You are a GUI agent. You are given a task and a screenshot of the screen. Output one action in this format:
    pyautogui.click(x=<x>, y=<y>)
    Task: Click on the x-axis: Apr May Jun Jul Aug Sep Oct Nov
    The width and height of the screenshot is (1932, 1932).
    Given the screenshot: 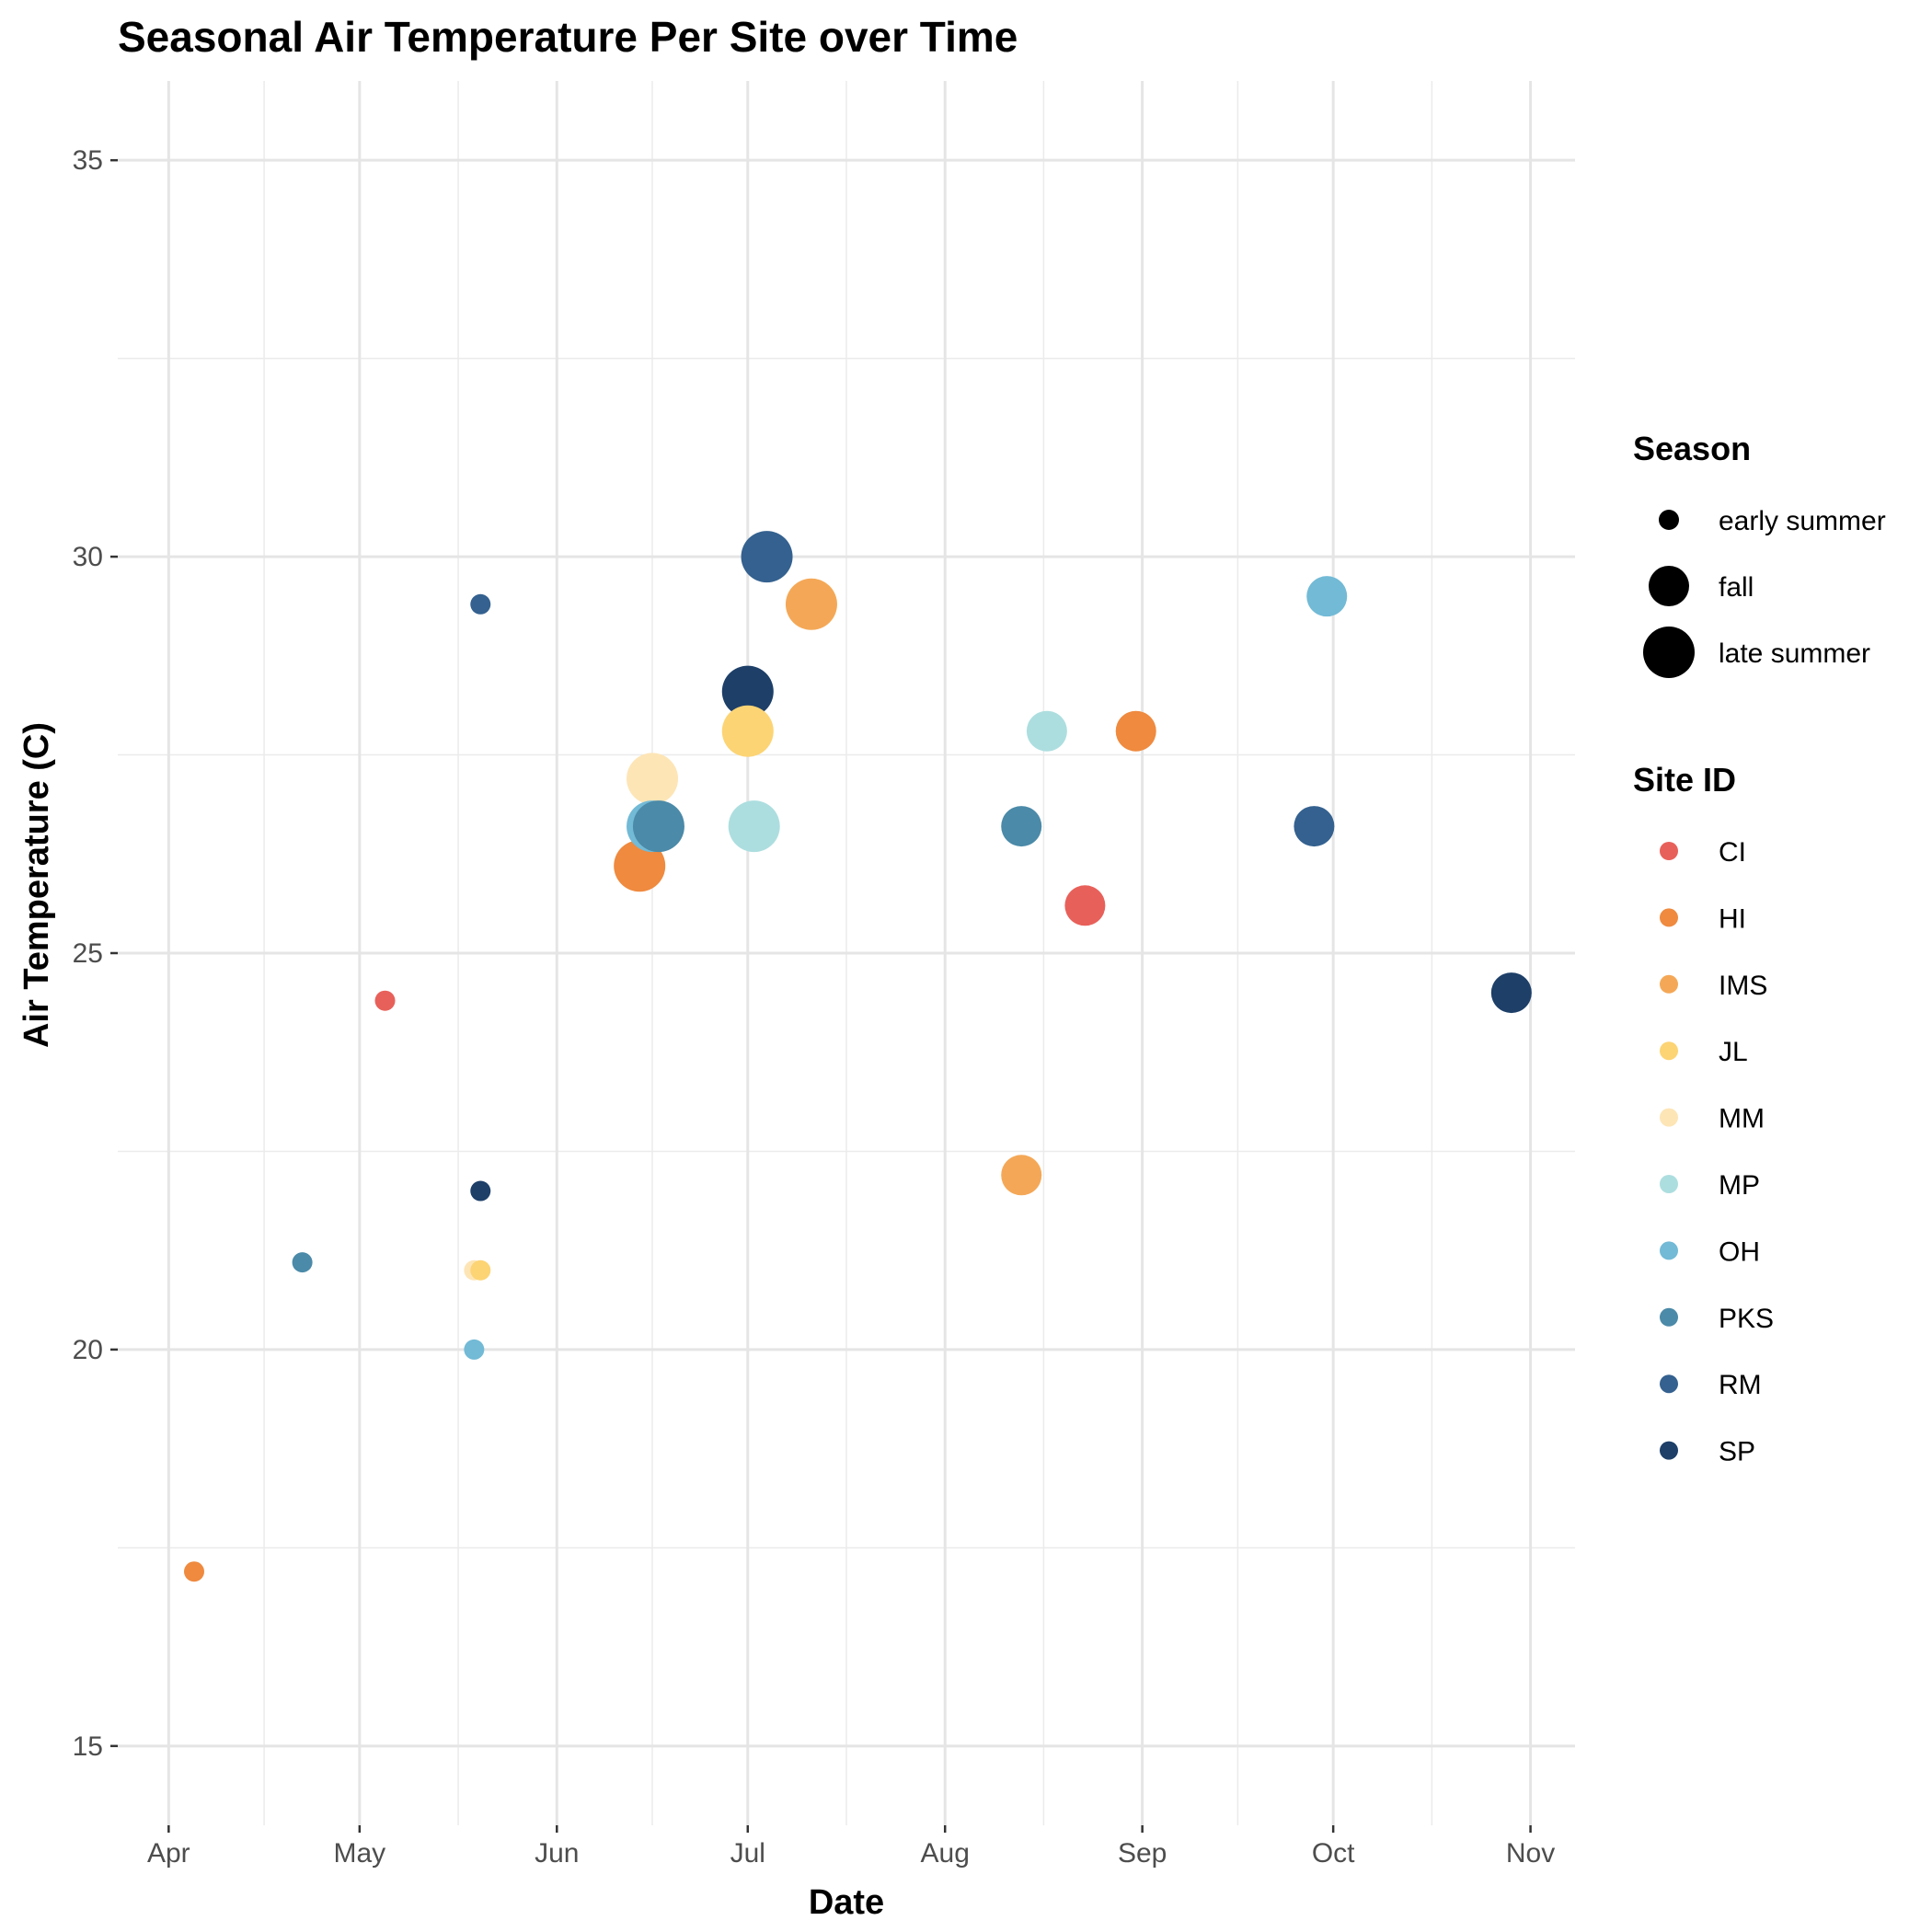 What is the action you would take?
    pyautogui.click(x=851, y=1847)
    